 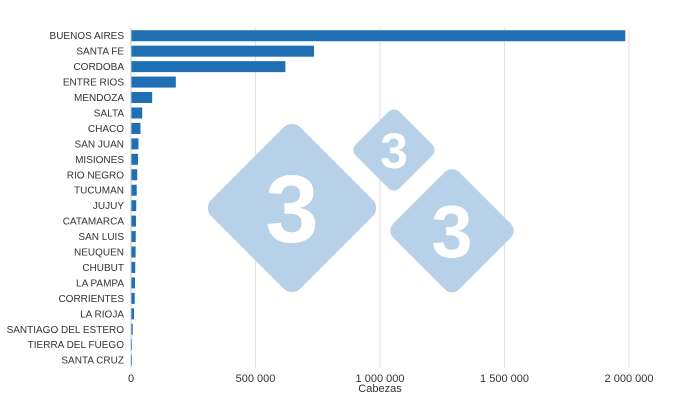 What do you see at coordinates (133, 283) in the screenshot?
I see `bar-la-pampa` at bounding box center [133, 283].